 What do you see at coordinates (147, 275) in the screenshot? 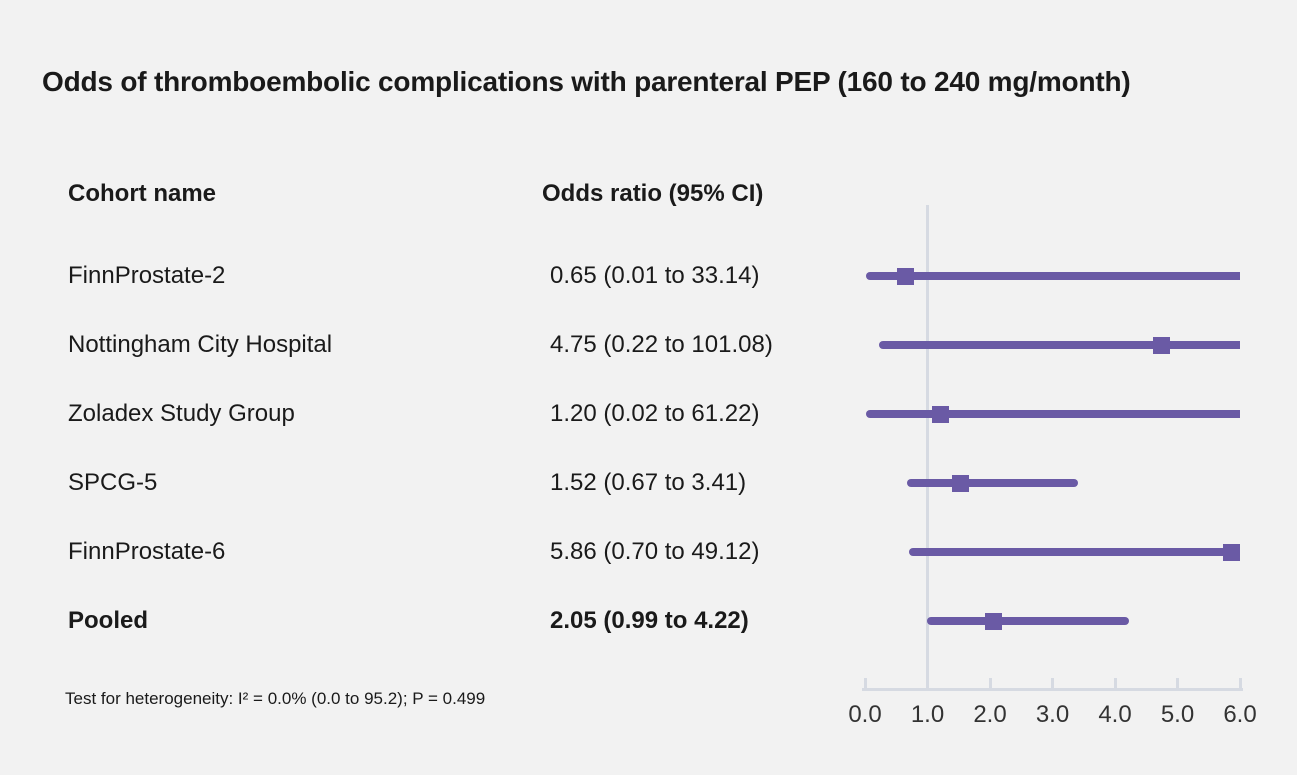
I see `cohort-label: FinnProstate-2` at bounding box center [147, 275].